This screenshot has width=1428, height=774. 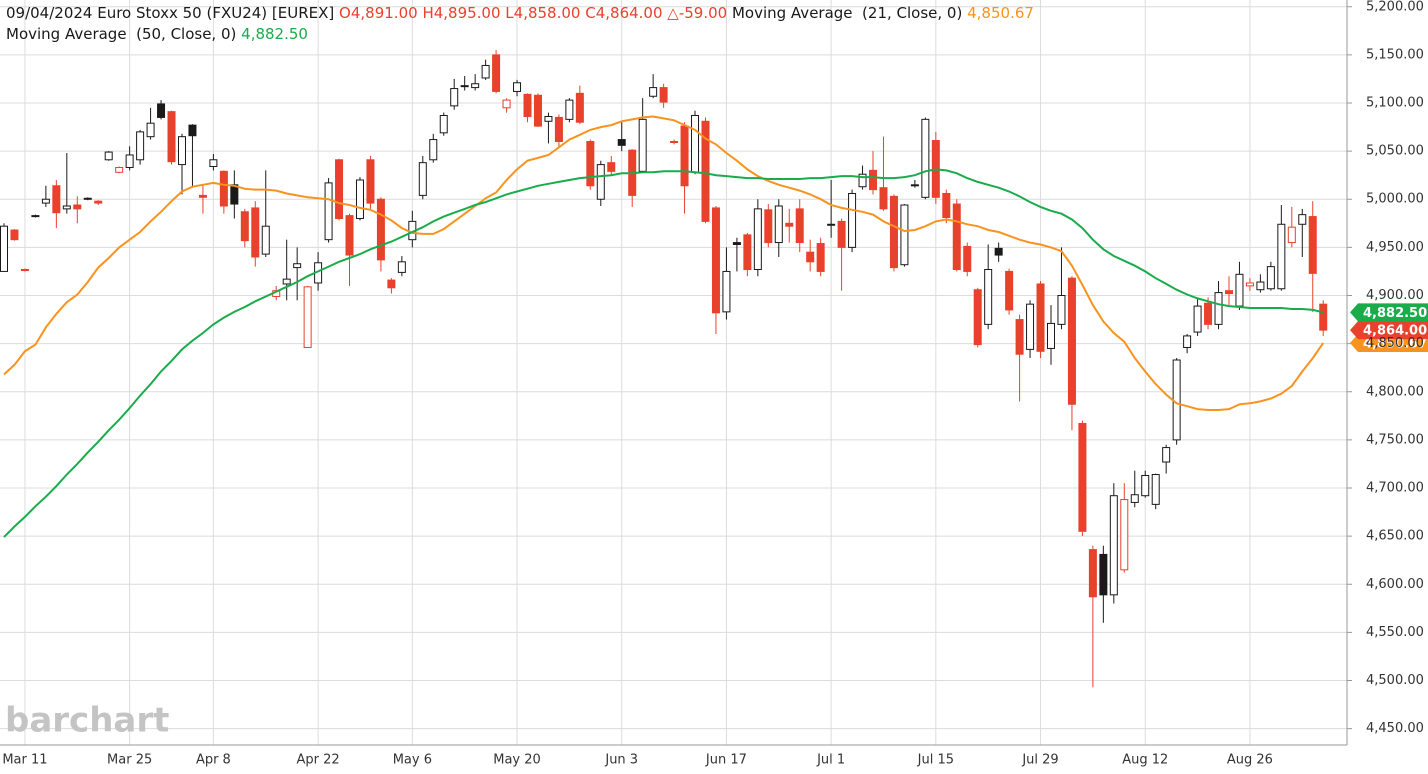 What do you see at coordinates (847, 13) in the screenshot?
I see `ma-name: Moving Average (21, Close, 0)` at bounding box center [847, 13].